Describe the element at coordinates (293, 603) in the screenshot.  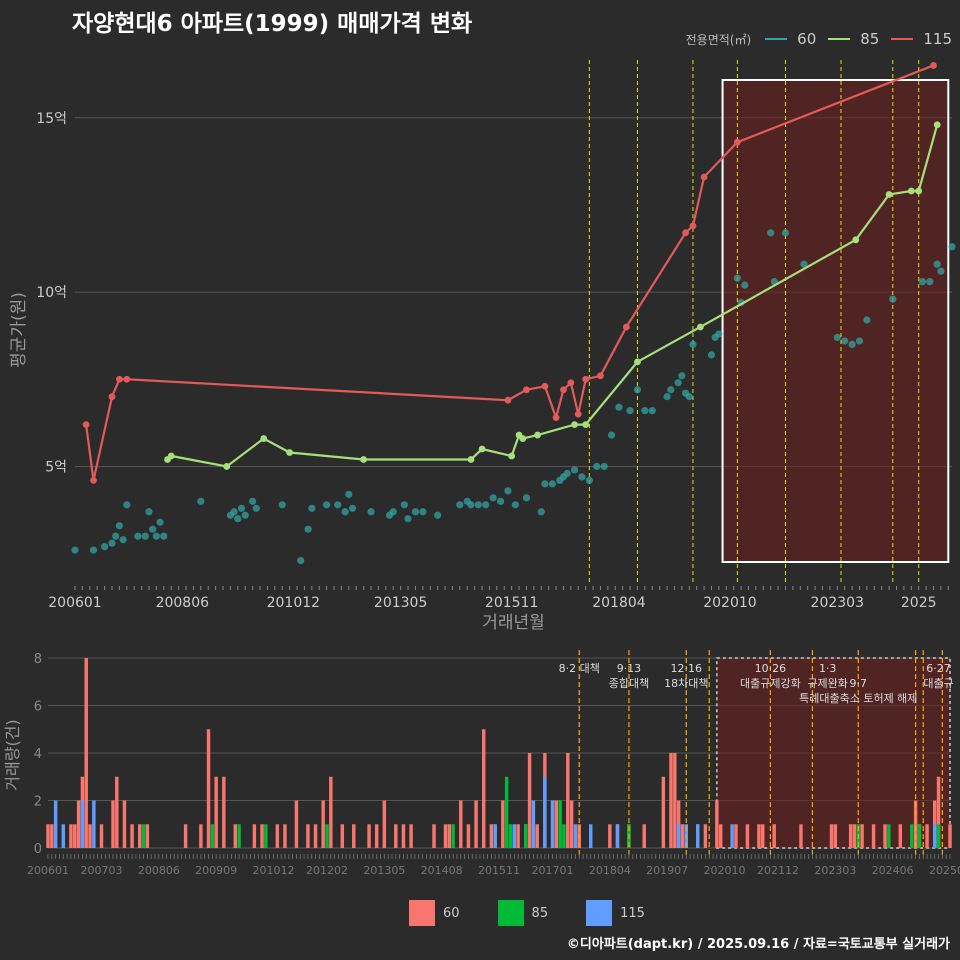
I see `x-tick-label: 201012` at that location.